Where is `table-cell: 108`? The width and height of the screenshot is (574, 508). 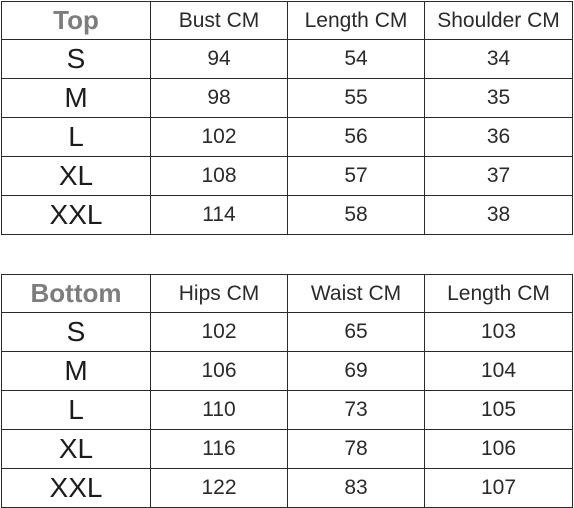 table-cell: 108 is located at coordinates (219, 176).